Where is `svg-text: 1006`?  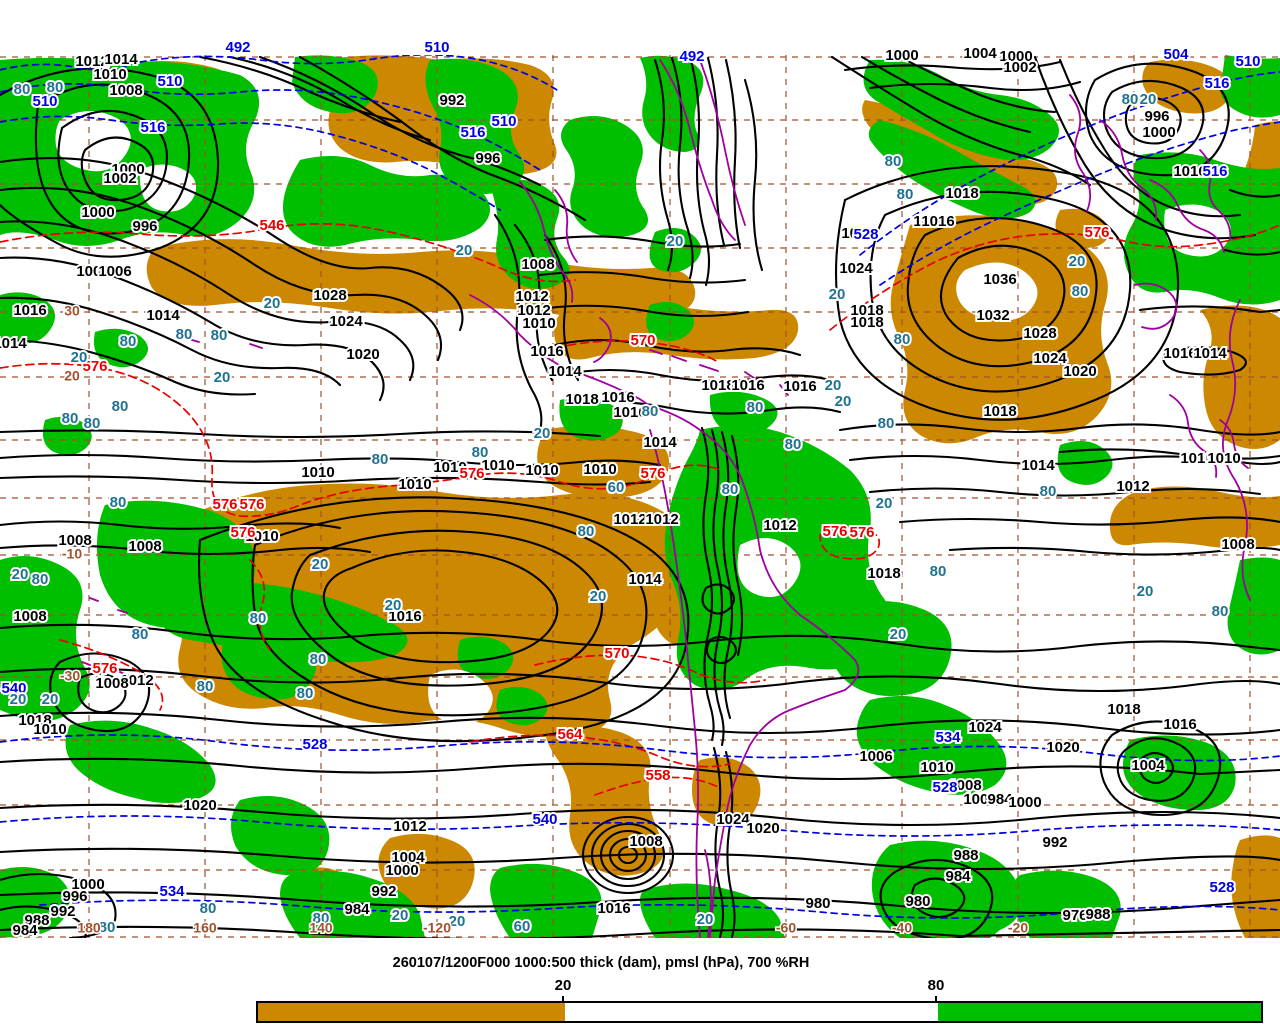
svg-text: 1006 is located at coordinates (875, 756).